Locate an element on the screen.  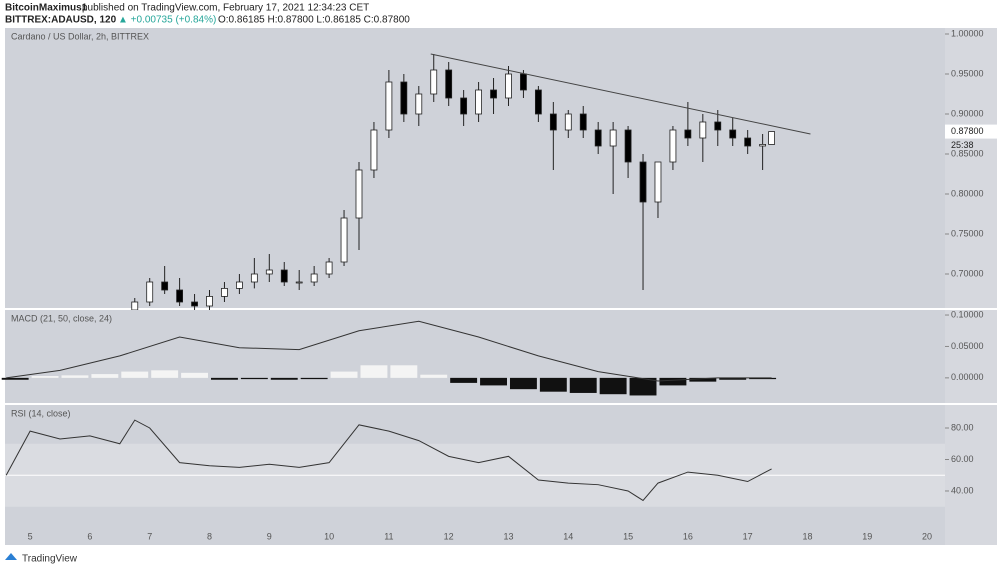
indicator-line is located at coordinates (388, 460).